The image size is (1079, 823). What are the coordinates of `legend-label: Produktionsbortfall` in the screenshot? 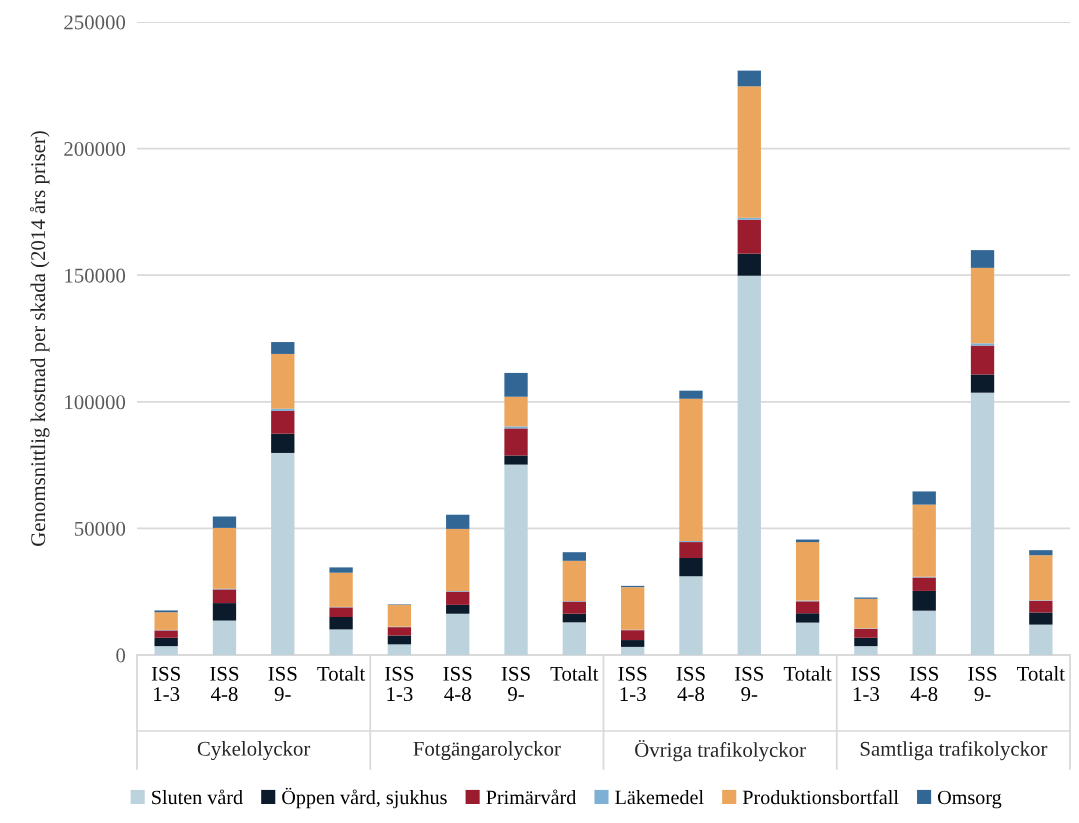 It's located at (820, 797).